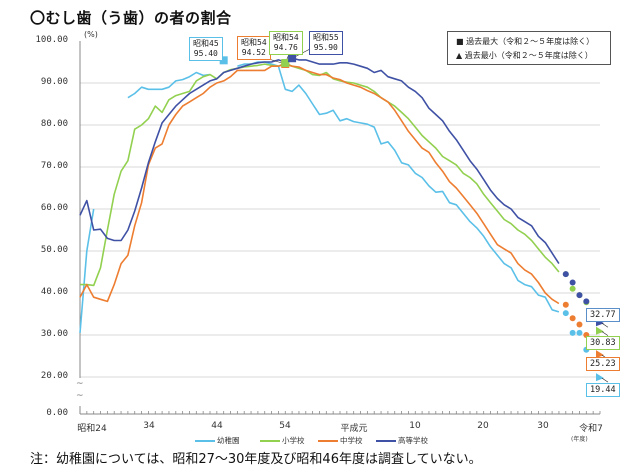 This screenshot has height=473, width=640. Describe the element at coordinates (131, 18) in the screenshot. I see `page-title: 〇むし歯（う歯）の者の割合` at that location.